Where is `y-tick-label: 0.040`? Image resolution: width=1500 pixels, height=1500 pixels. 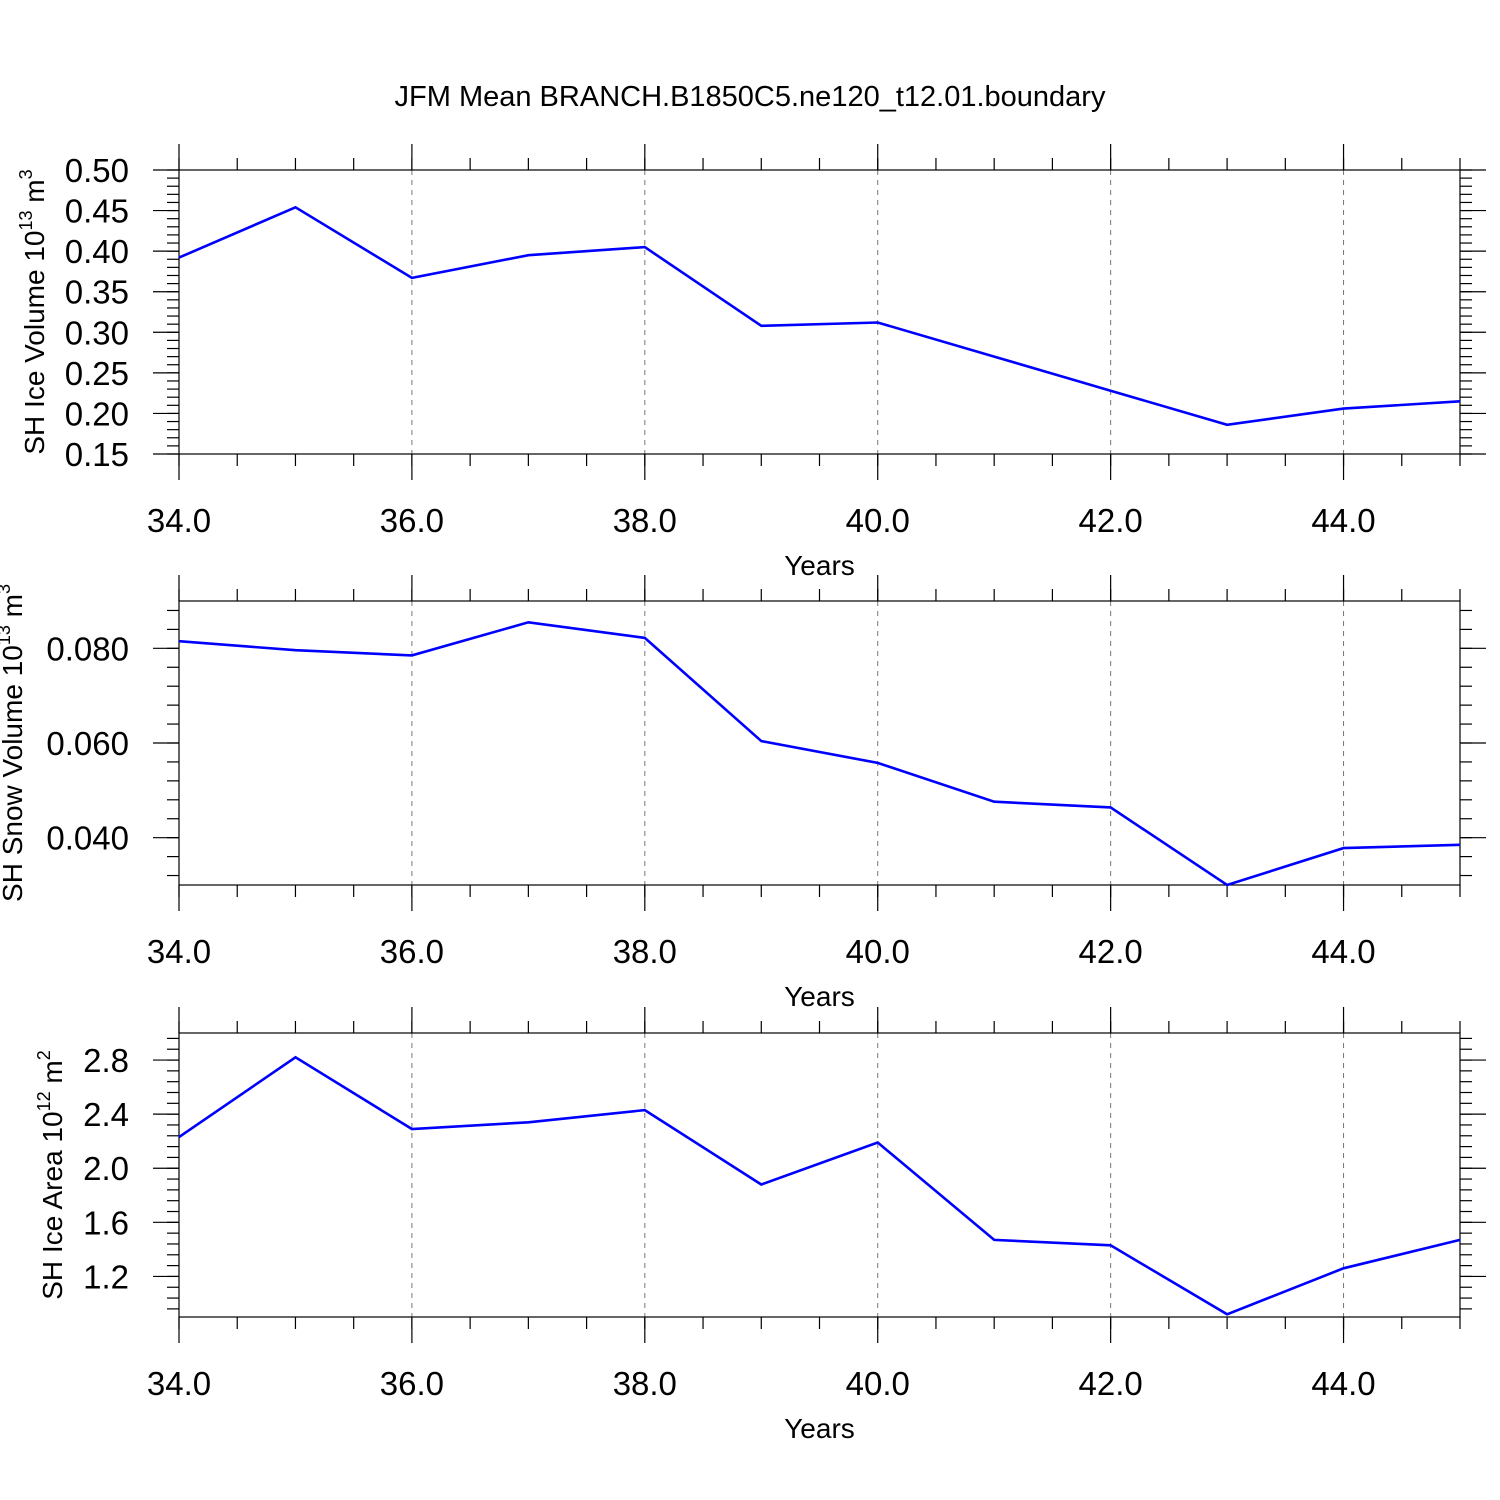
y-tick-label: 0.040 is located at coordinates (87, 838).